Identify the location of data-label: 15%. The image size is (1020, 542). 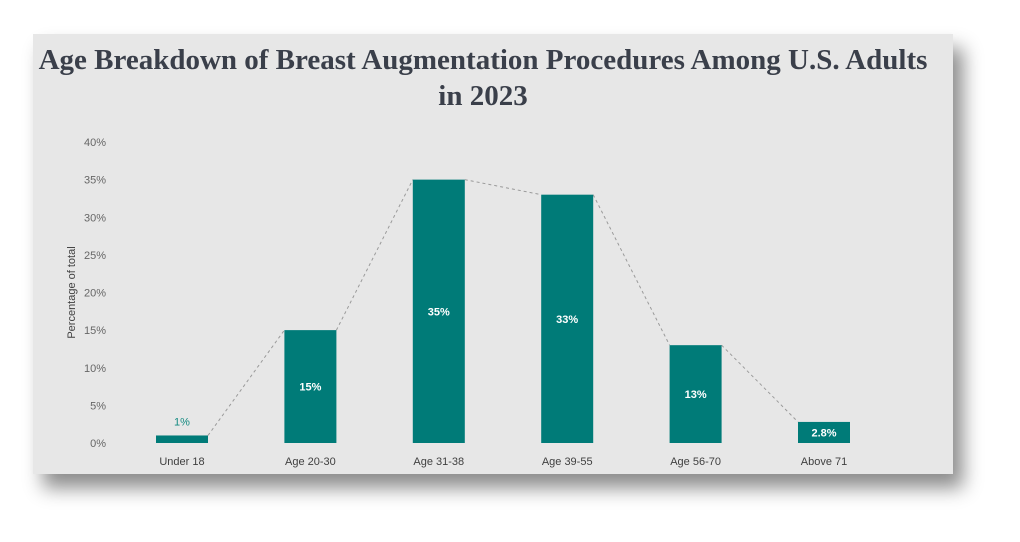
(310, 388).